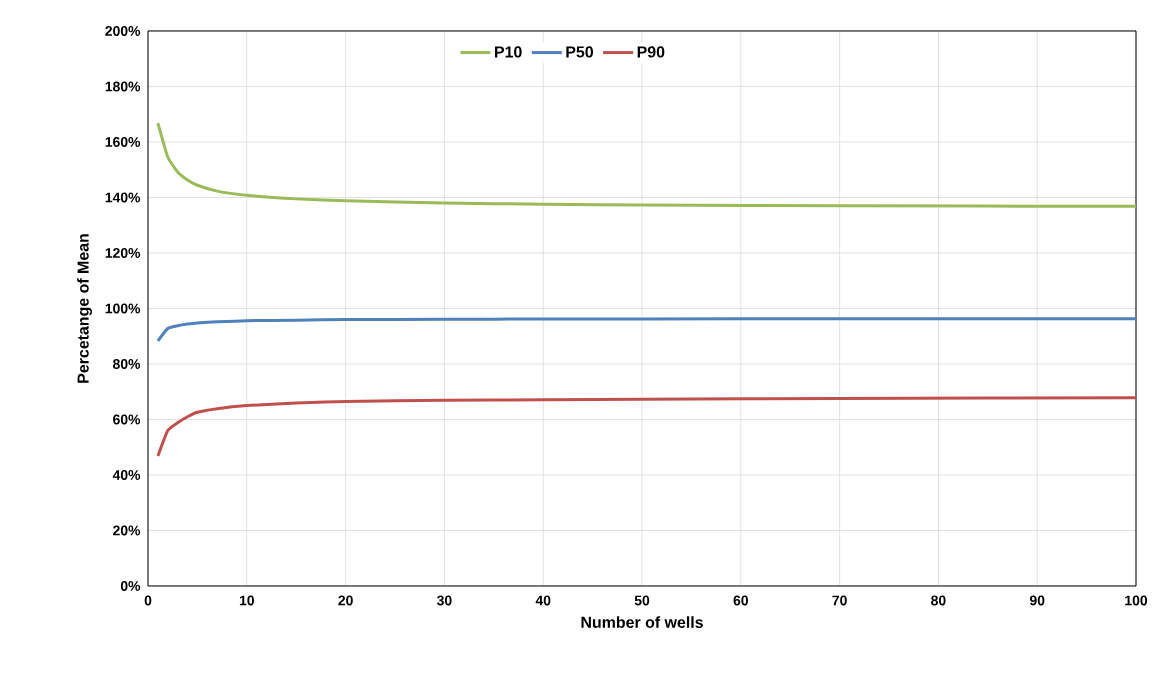  I want to click on legend-label: P10, so click(508, 52).